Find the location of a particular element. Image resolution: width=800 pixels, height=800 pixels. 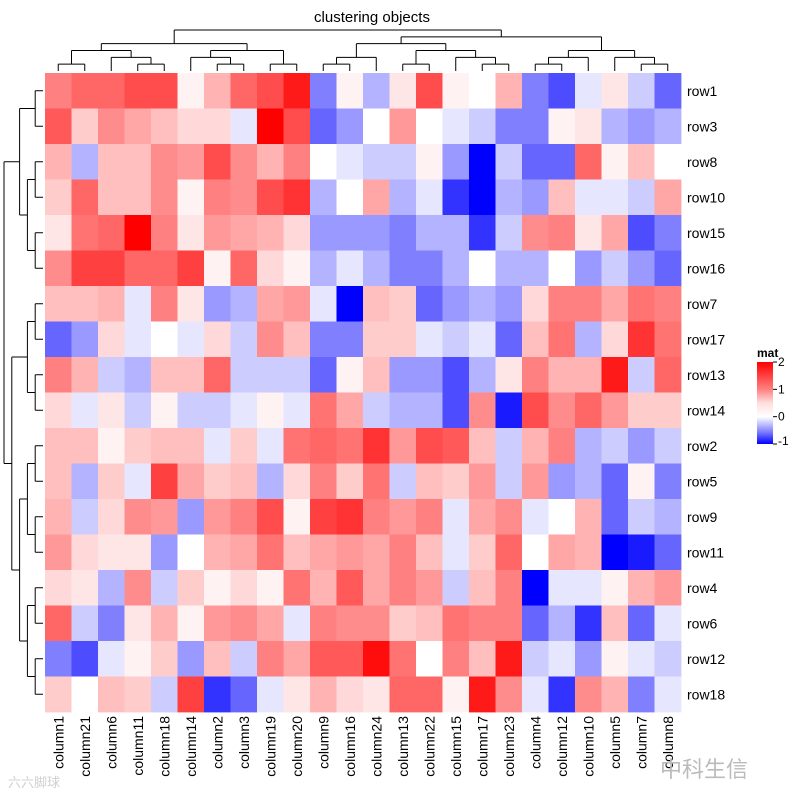

heatmap-cell-row7-column12 is located at coordinates (562, 304).